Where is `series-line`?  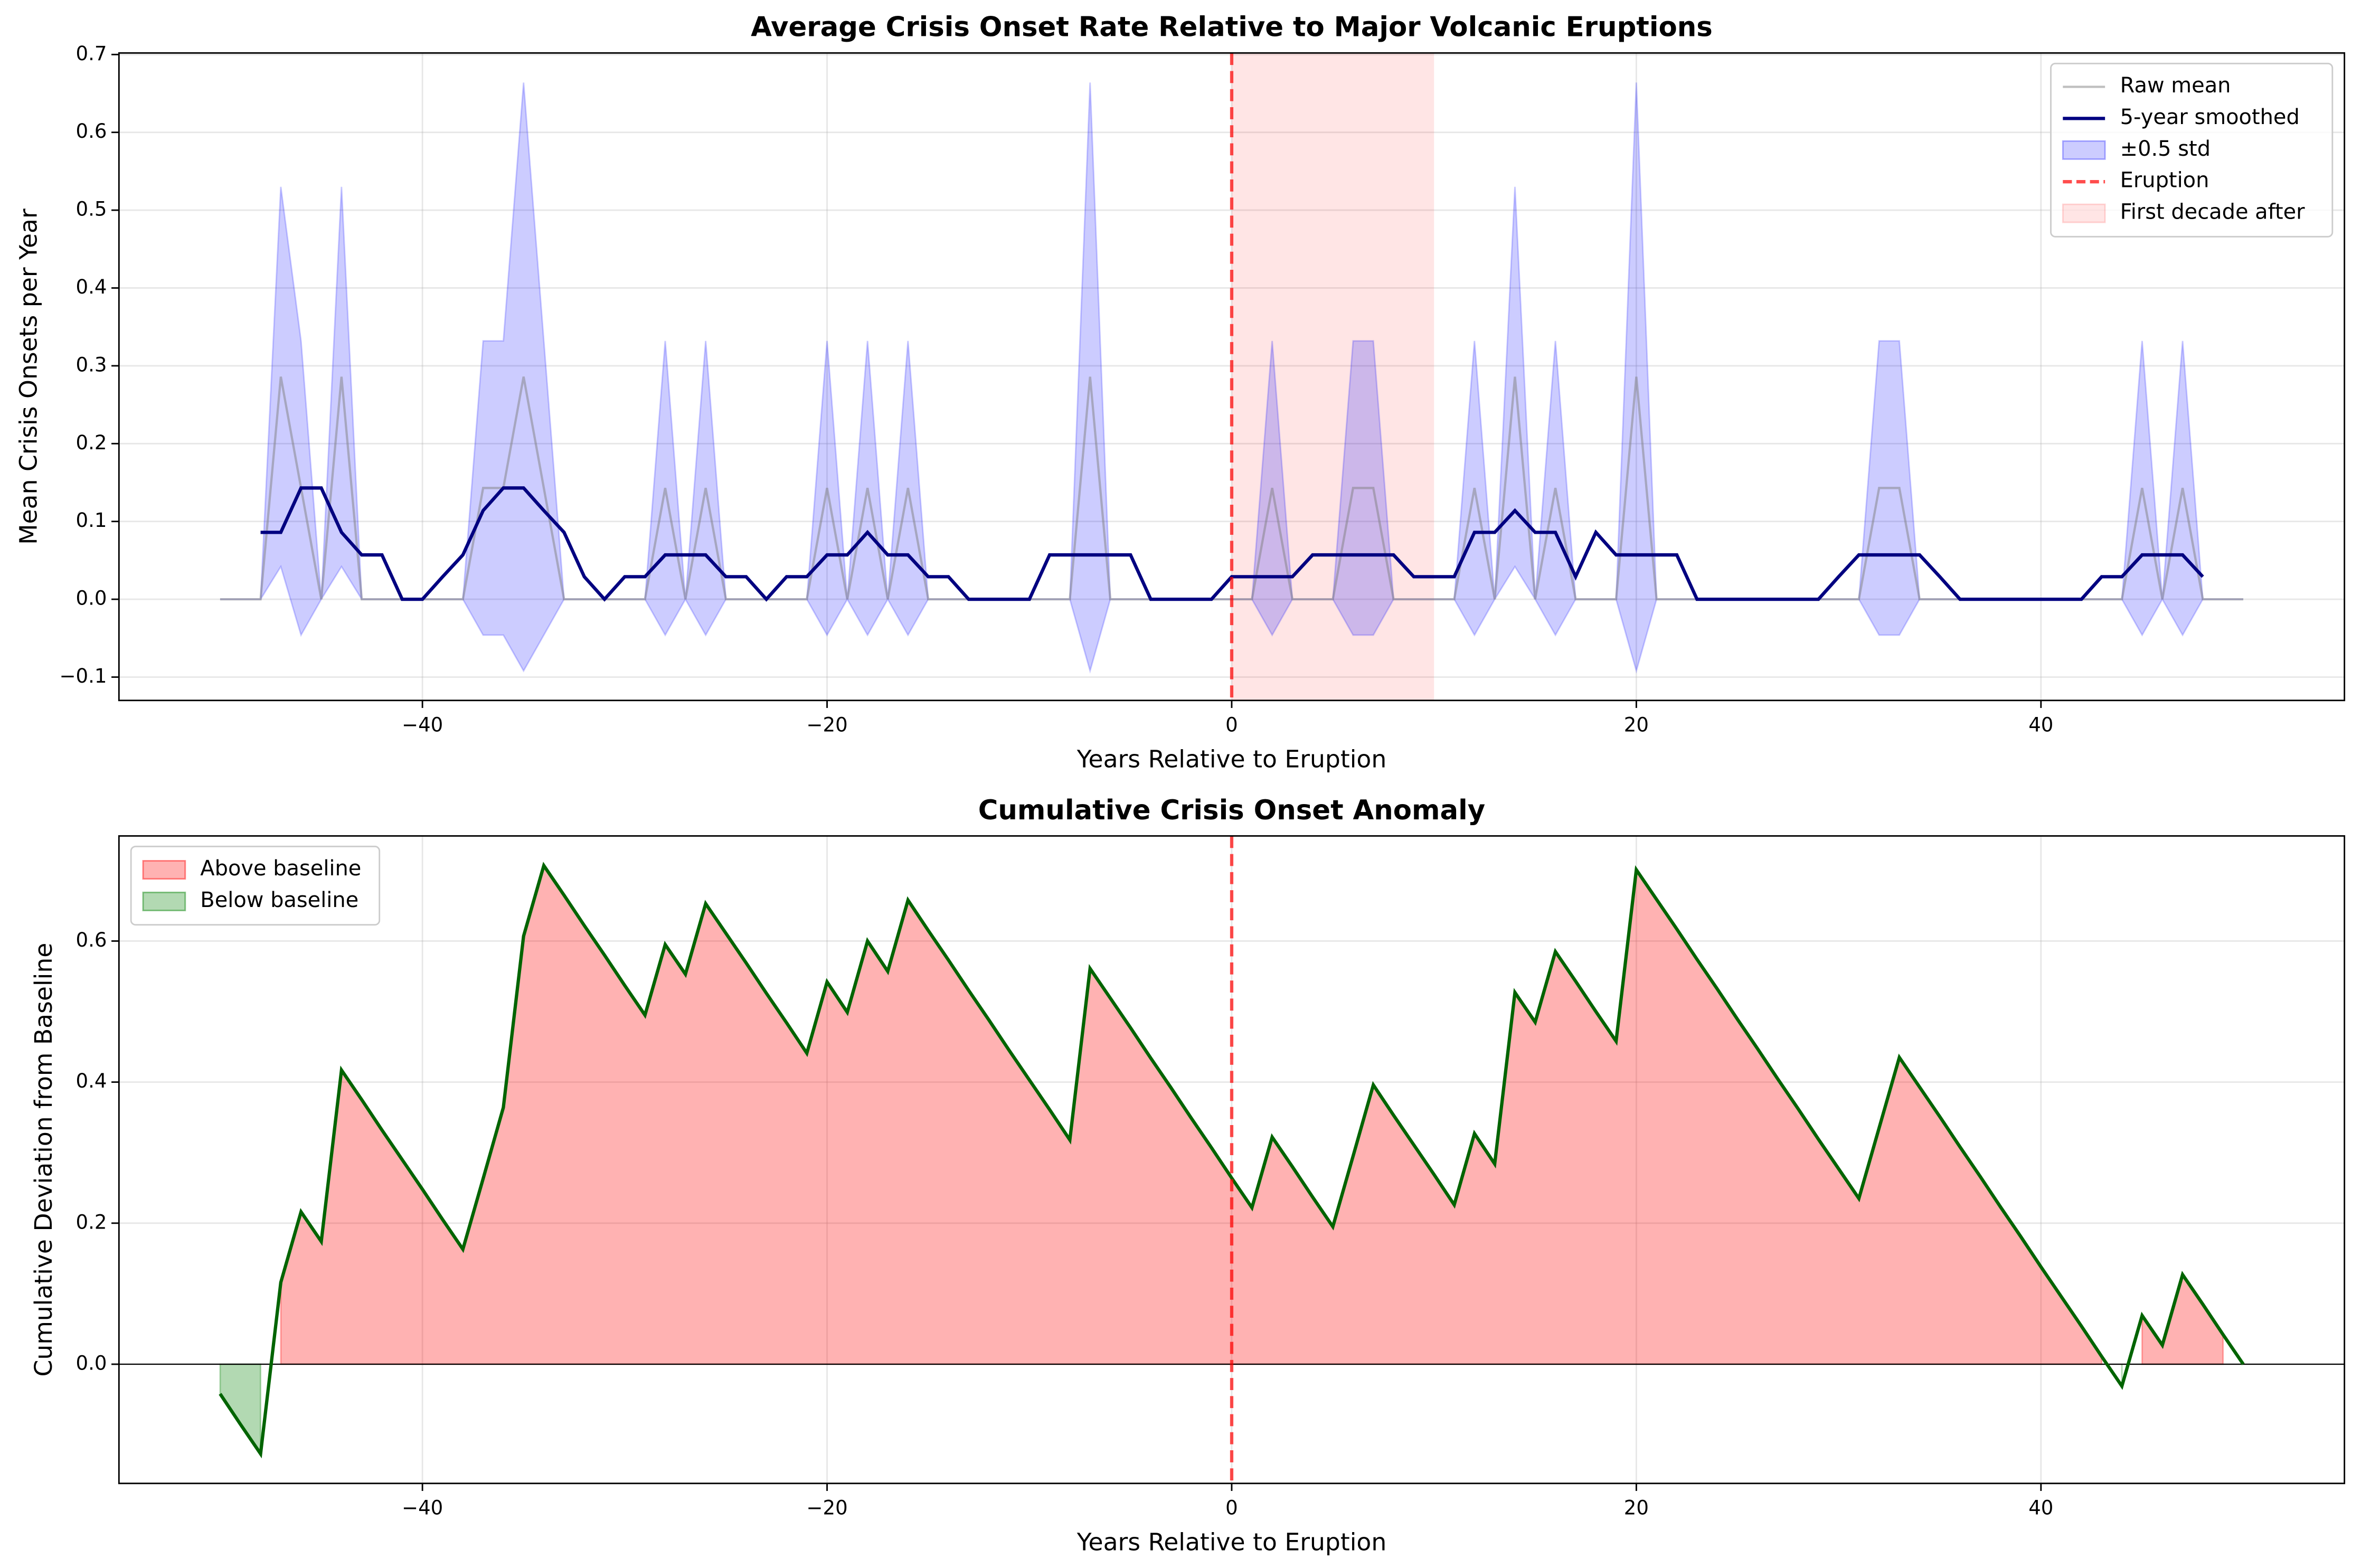 series-line is located at coordinates (1232, 544).